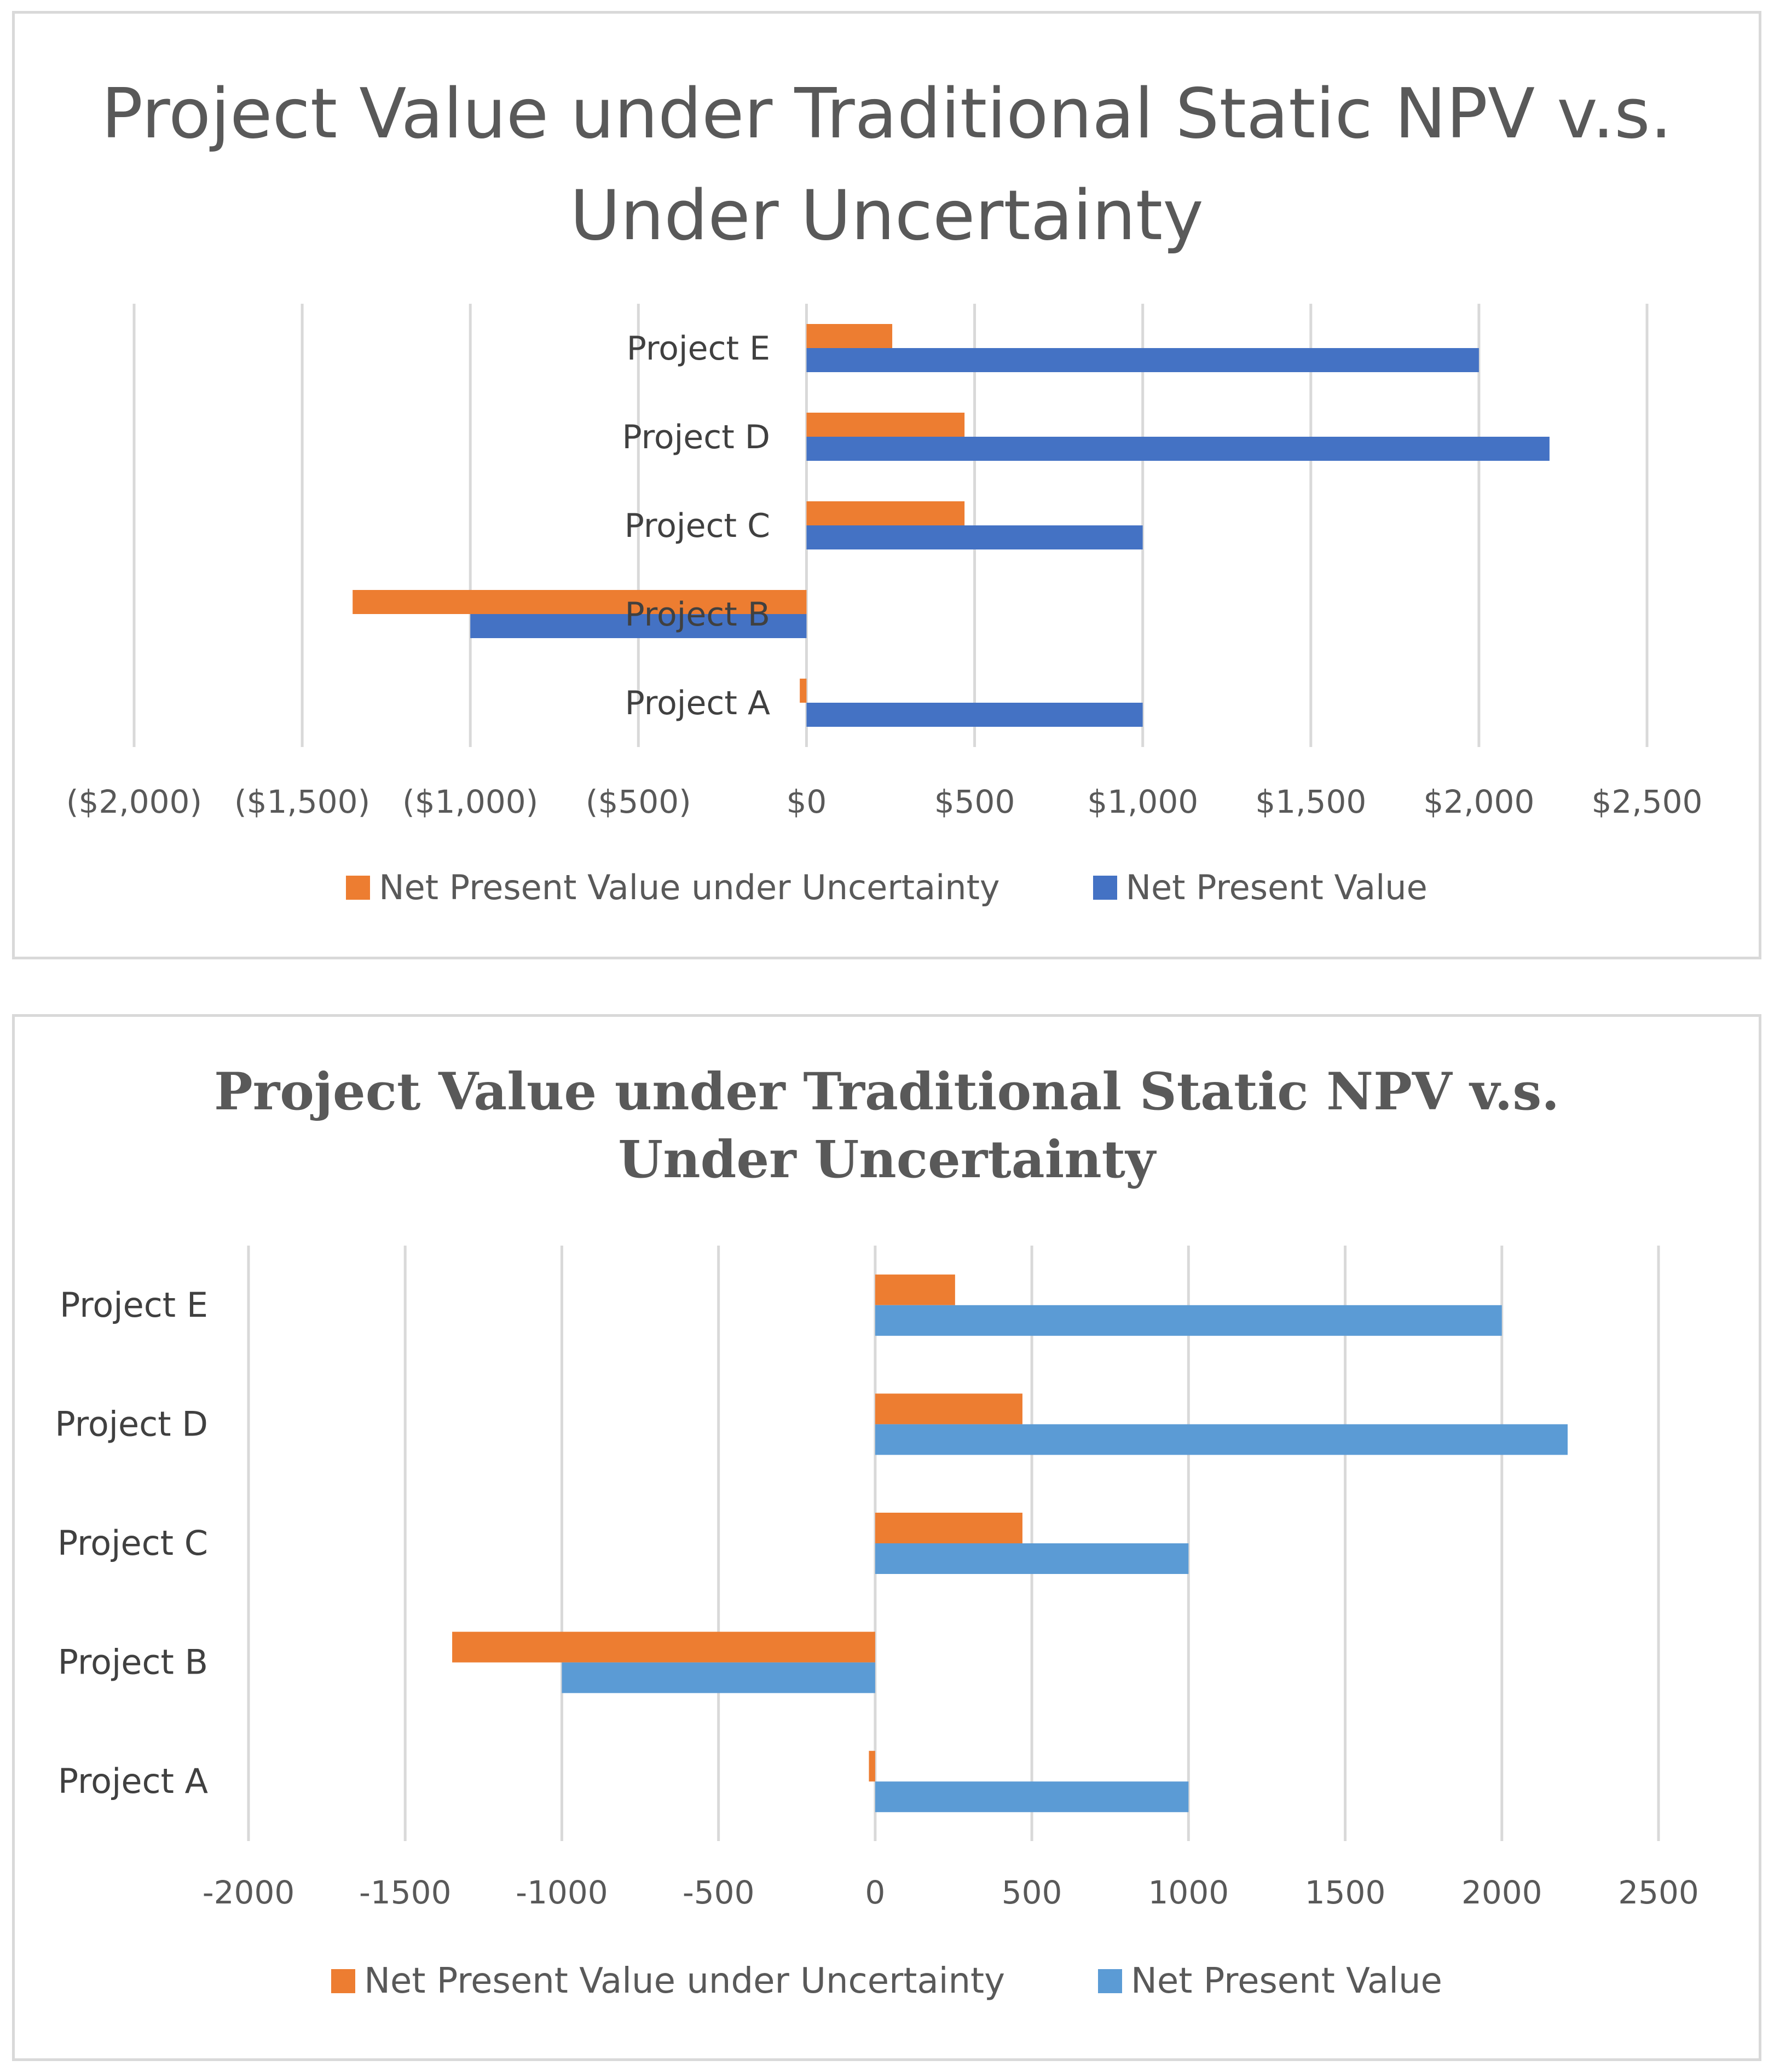 This screenshot has width=1774, height=2072. Describe the element at coordinates (1310, 801) in the screenshot. I see `x-tick-label: $1,500` at that location.